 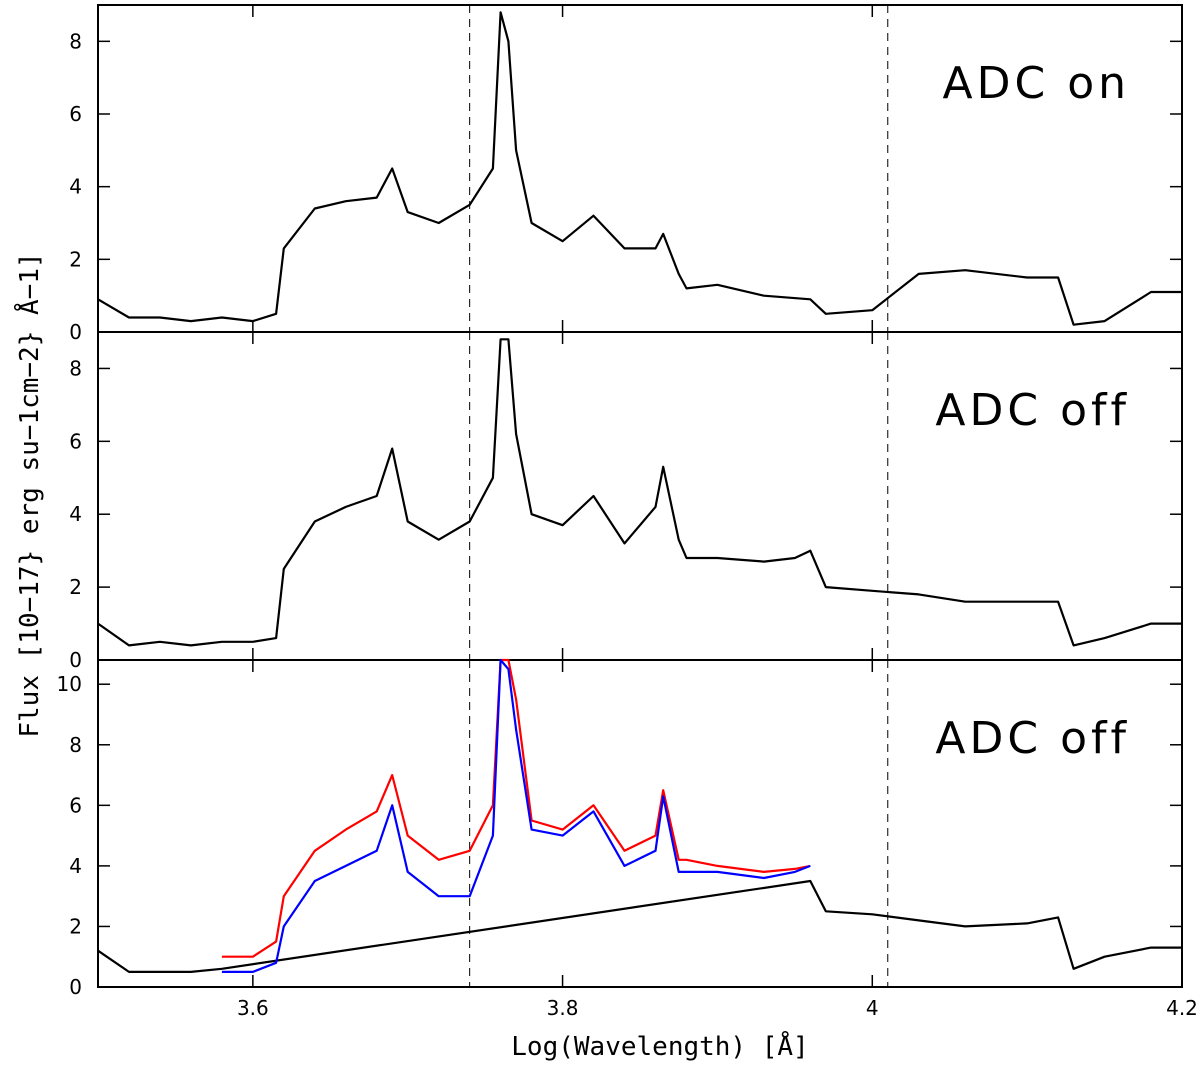 What do you see at coordinates (872, 1008) in the screenshot?
I see `x-tick-label: 4` at bounding box center [872, 1008].